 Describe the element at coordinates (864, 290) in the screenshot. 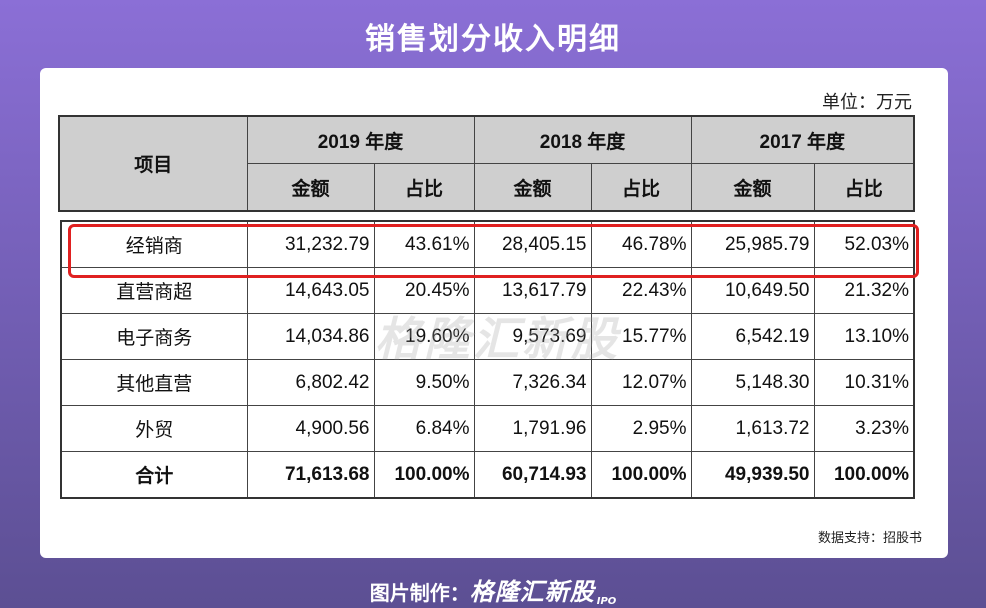

I see `ratio-cell: 21.32%` at that location.